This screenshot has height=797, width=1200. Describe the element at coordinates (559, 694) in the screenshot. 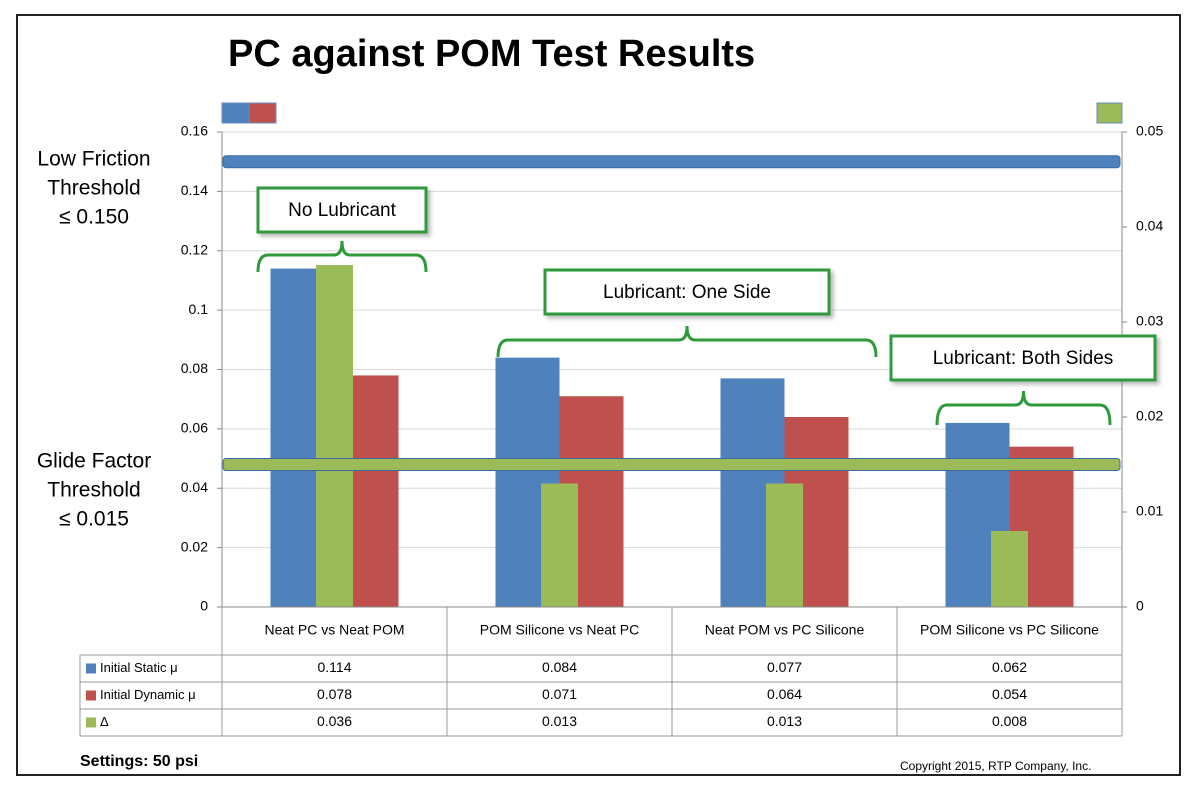

I see `table-value: 0.071` at that location.